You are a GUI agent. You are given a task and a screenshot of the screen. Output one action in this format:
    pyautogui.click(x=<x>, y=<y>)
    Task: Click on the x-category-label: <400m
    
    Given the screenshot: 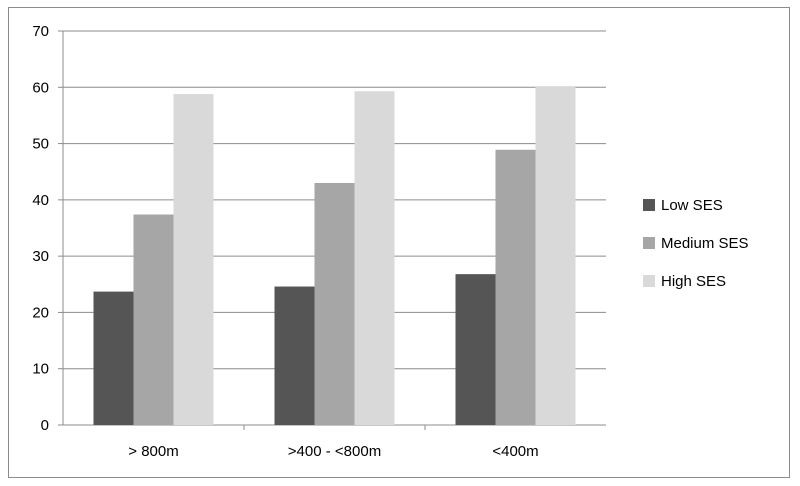 What is the action you would take?
    pyautogui.click(x=515, y=451)
    